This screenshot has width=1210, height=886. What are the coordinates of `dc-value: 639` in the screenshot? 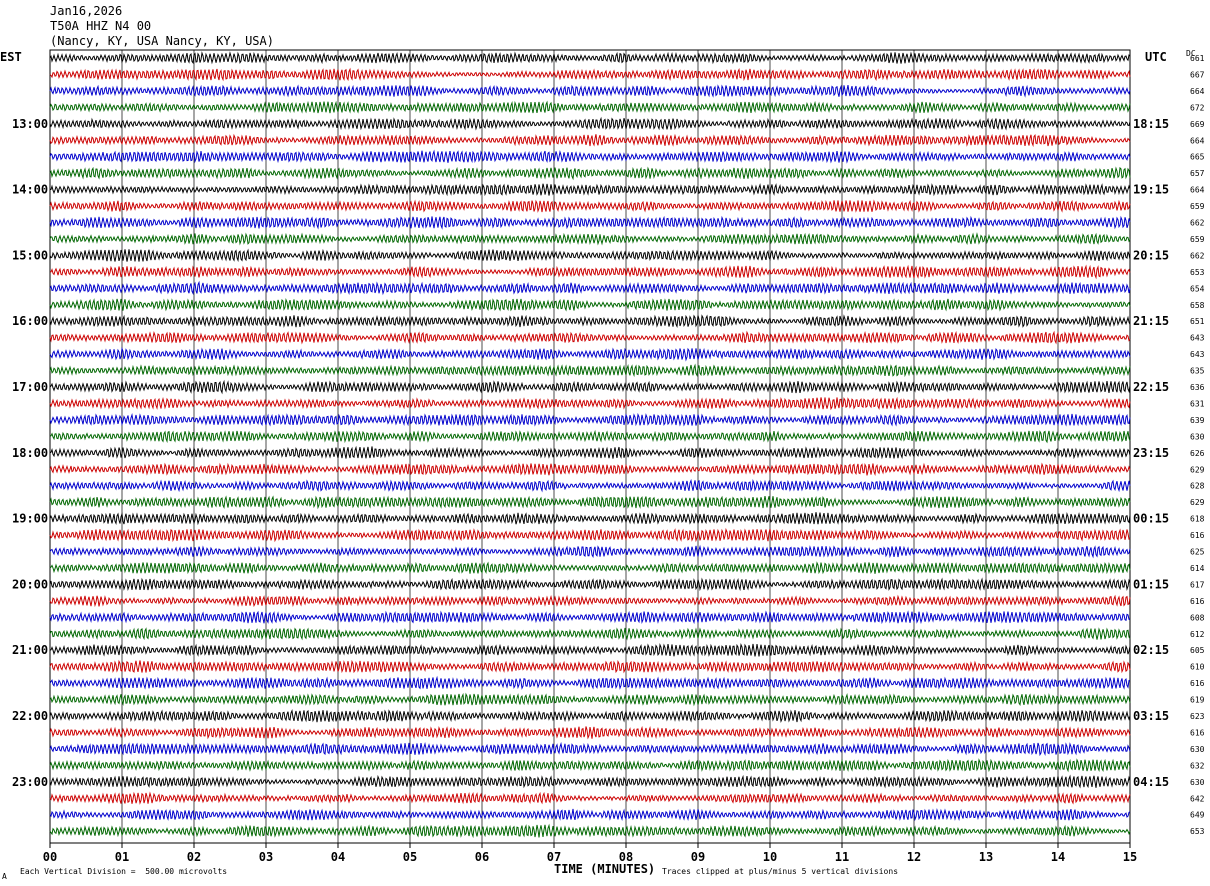 It's located at (1197, 420).